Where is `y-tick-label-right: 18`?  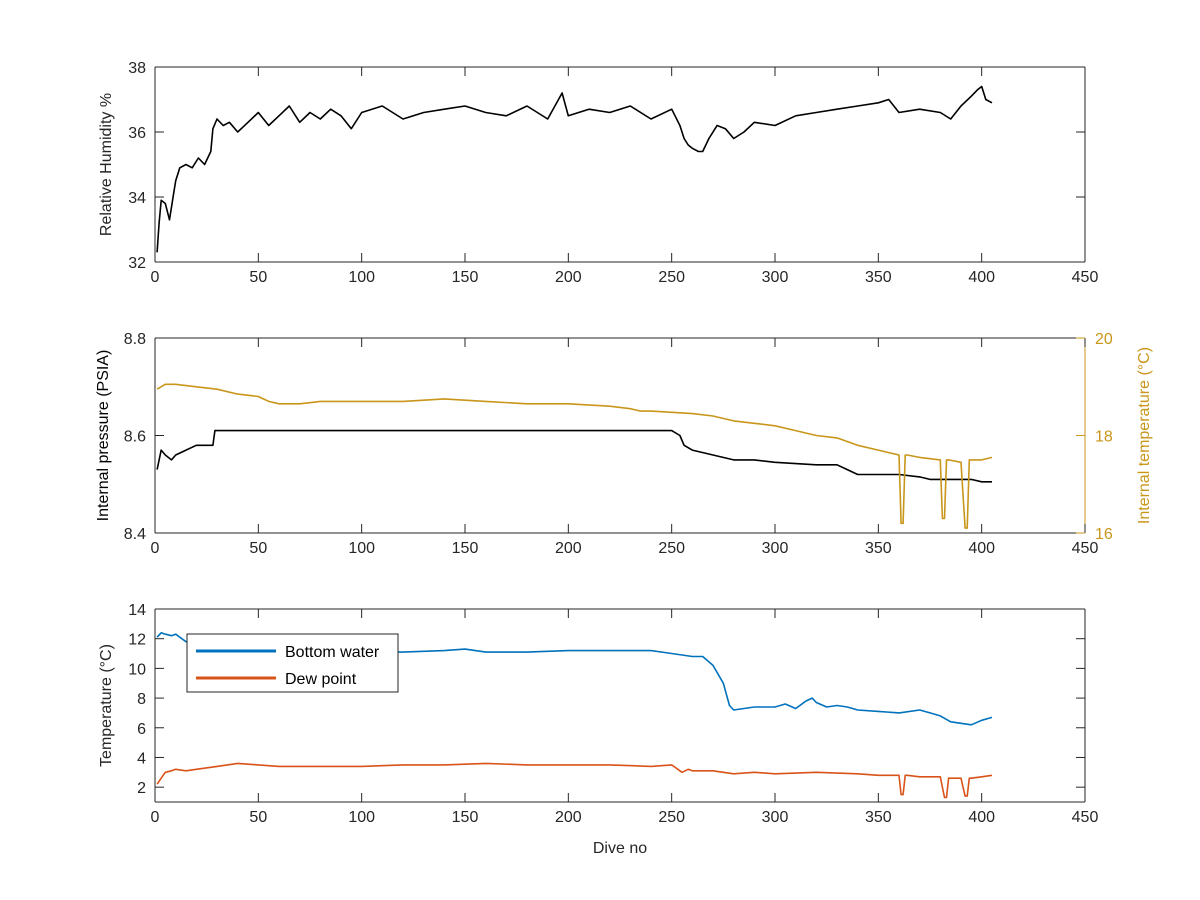 y-tick-label-right: 18 is located at coordinates (1104, 437).